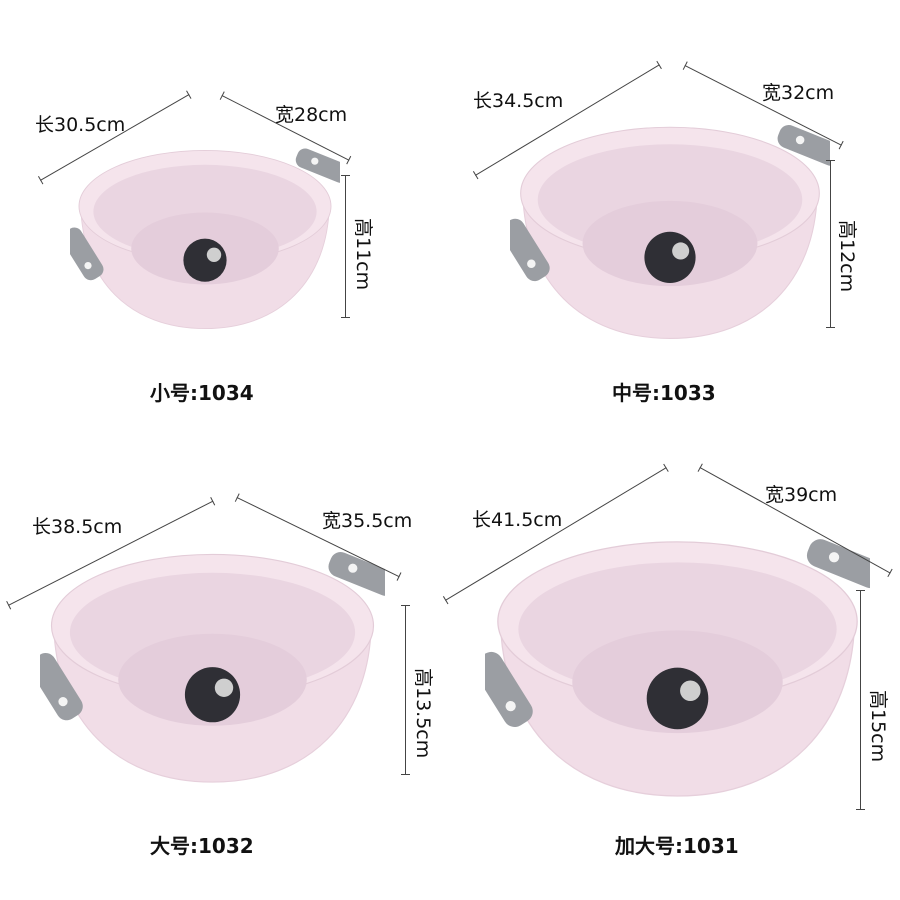 The height and width of the screenshot is (900, 900). What do you see at coordinates (677, 846) in the screenshot?
I see `model-caption: 加大号:1031` at bounding box center [677, 846].